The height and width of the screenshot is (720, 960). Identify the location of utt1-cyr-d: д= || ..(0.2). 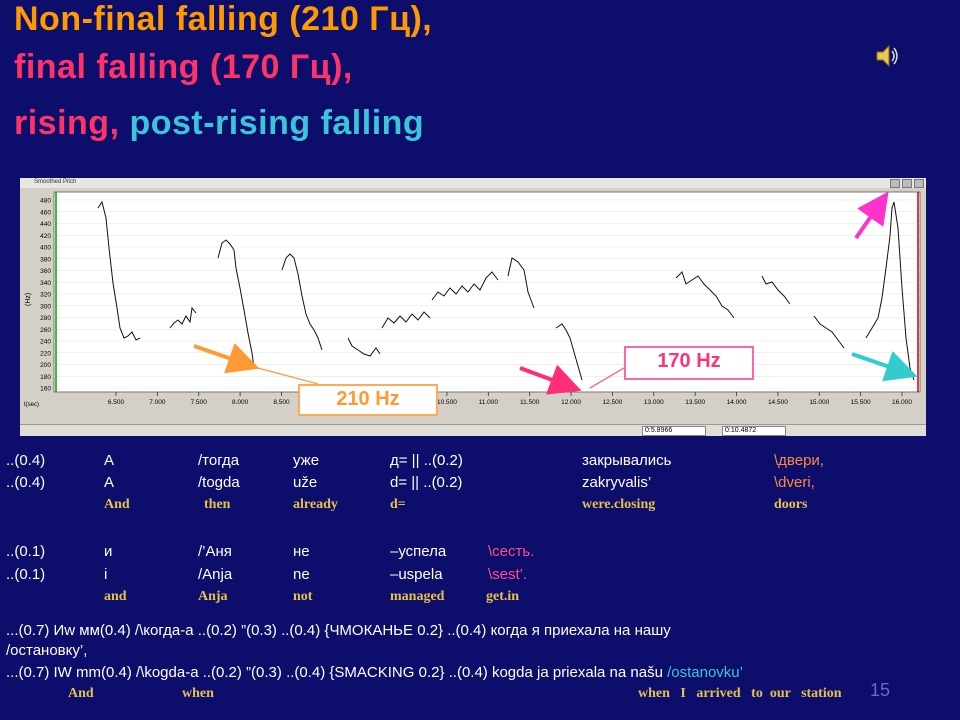
(426, 460).